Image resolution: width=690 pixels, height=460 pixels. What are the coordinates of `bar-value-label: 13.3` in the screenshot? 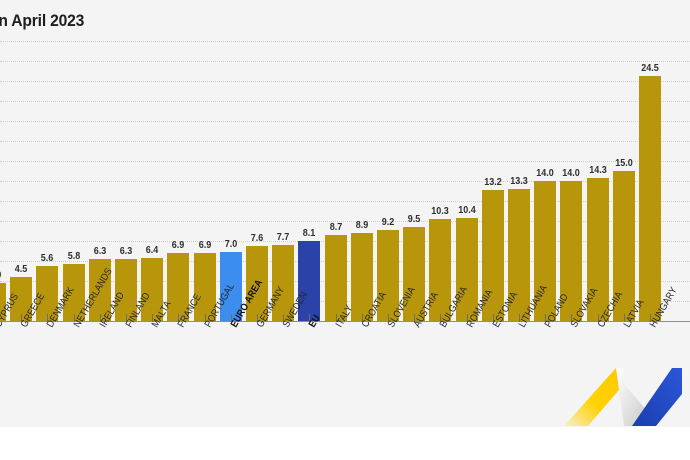 It's located at (519, 181).